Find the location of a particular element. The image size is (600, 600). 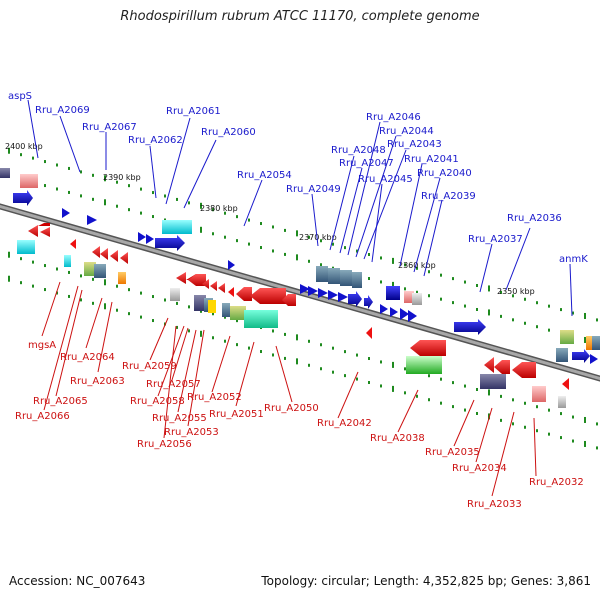

gene-label: Rru_A2053 is located at coordinates (191, 432).